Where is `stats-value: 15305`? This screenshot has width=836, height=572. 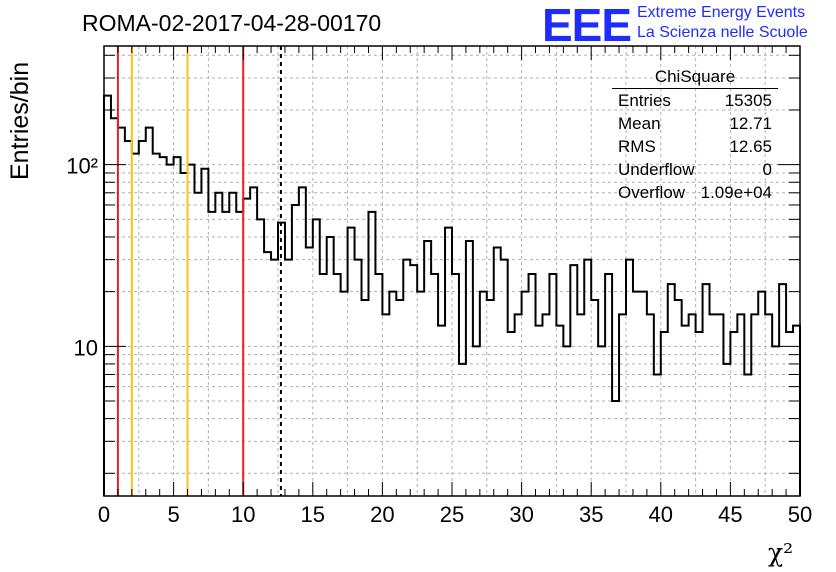
stats-value: 15305 is located at coordinates (748, 100).